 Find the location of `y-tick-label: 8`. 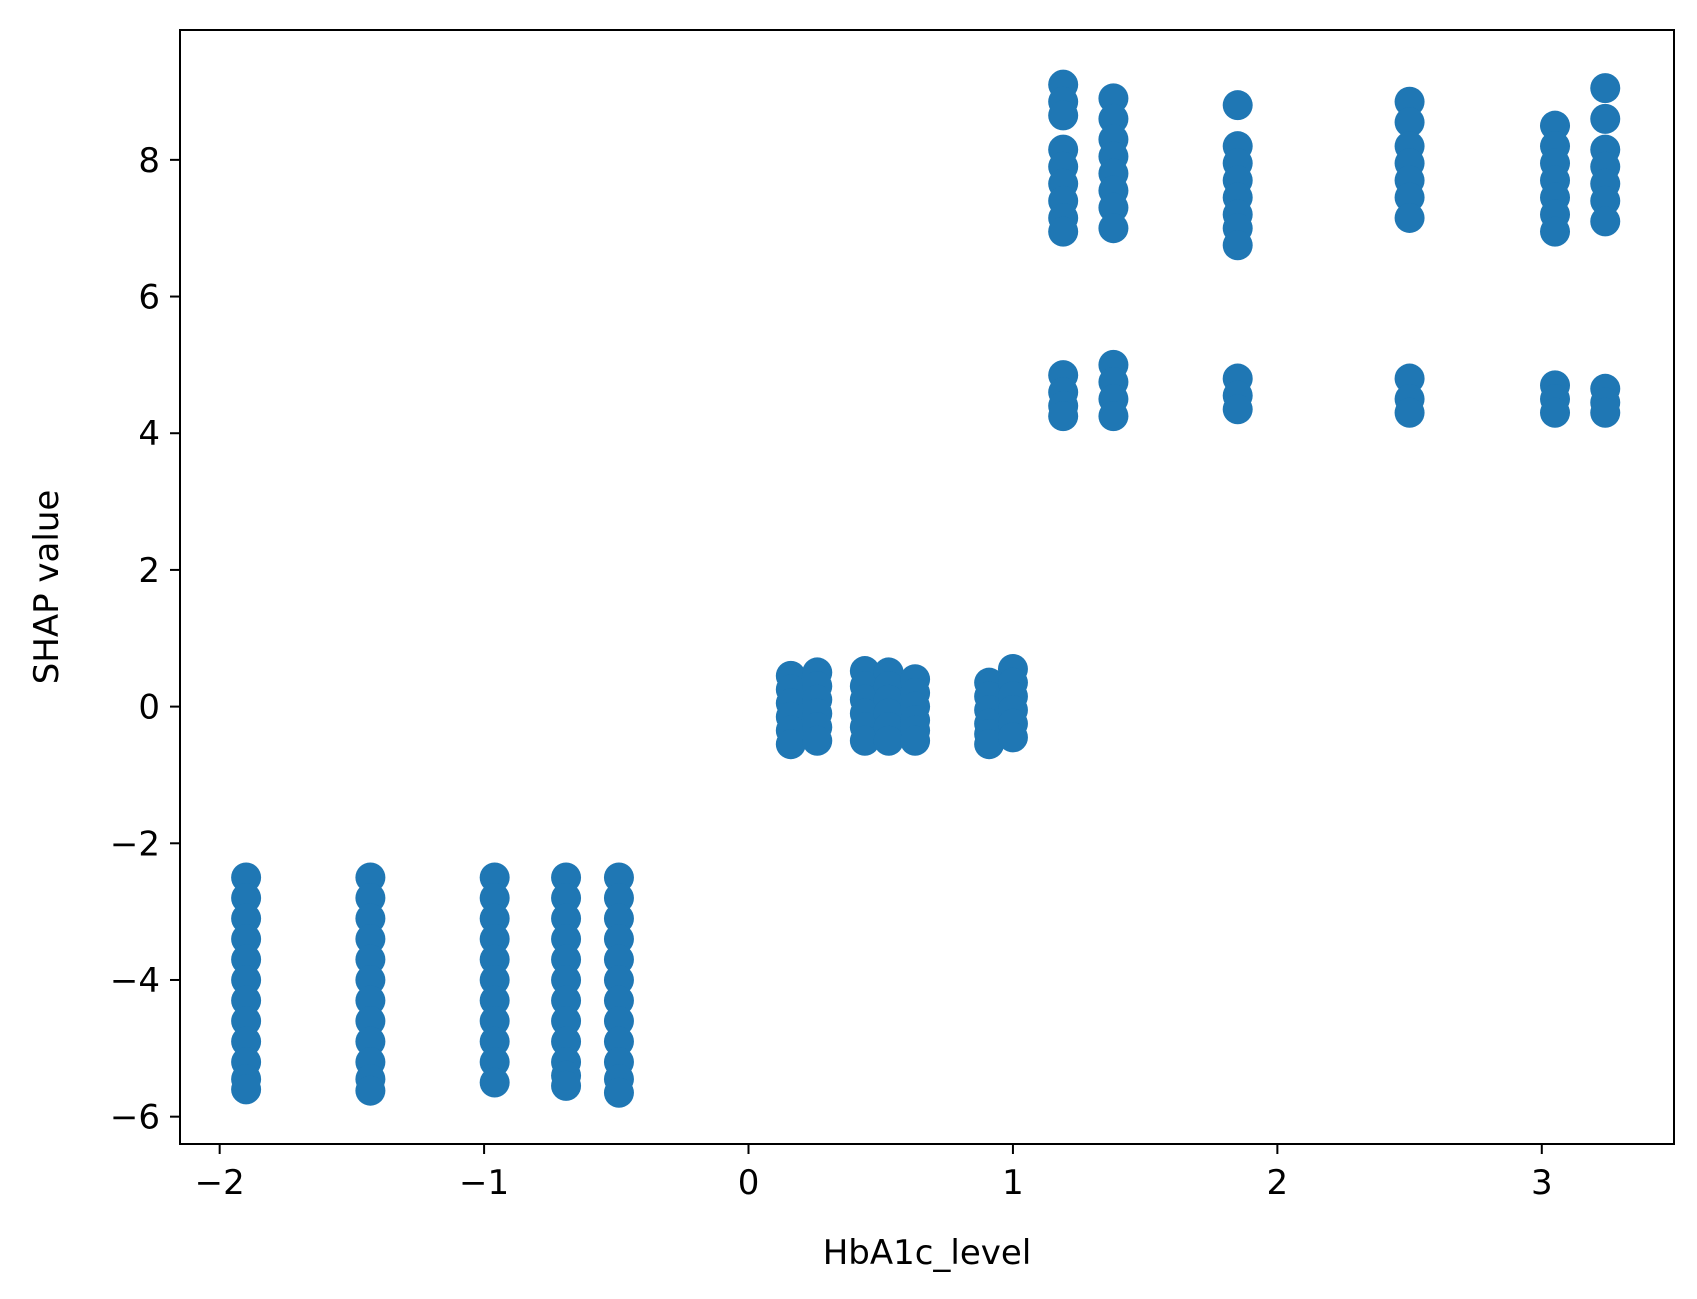

y-tick-label: 8 is located at coordinates (149, 161).